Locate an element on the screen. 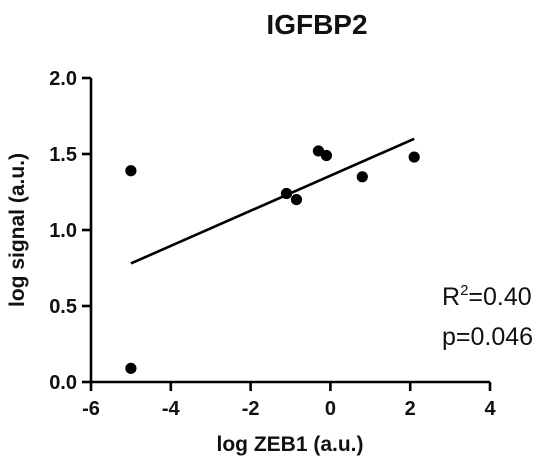 This screenshot has height=464, width=558. y-tick-label: 1.5 is located at coordinates (63, 155).